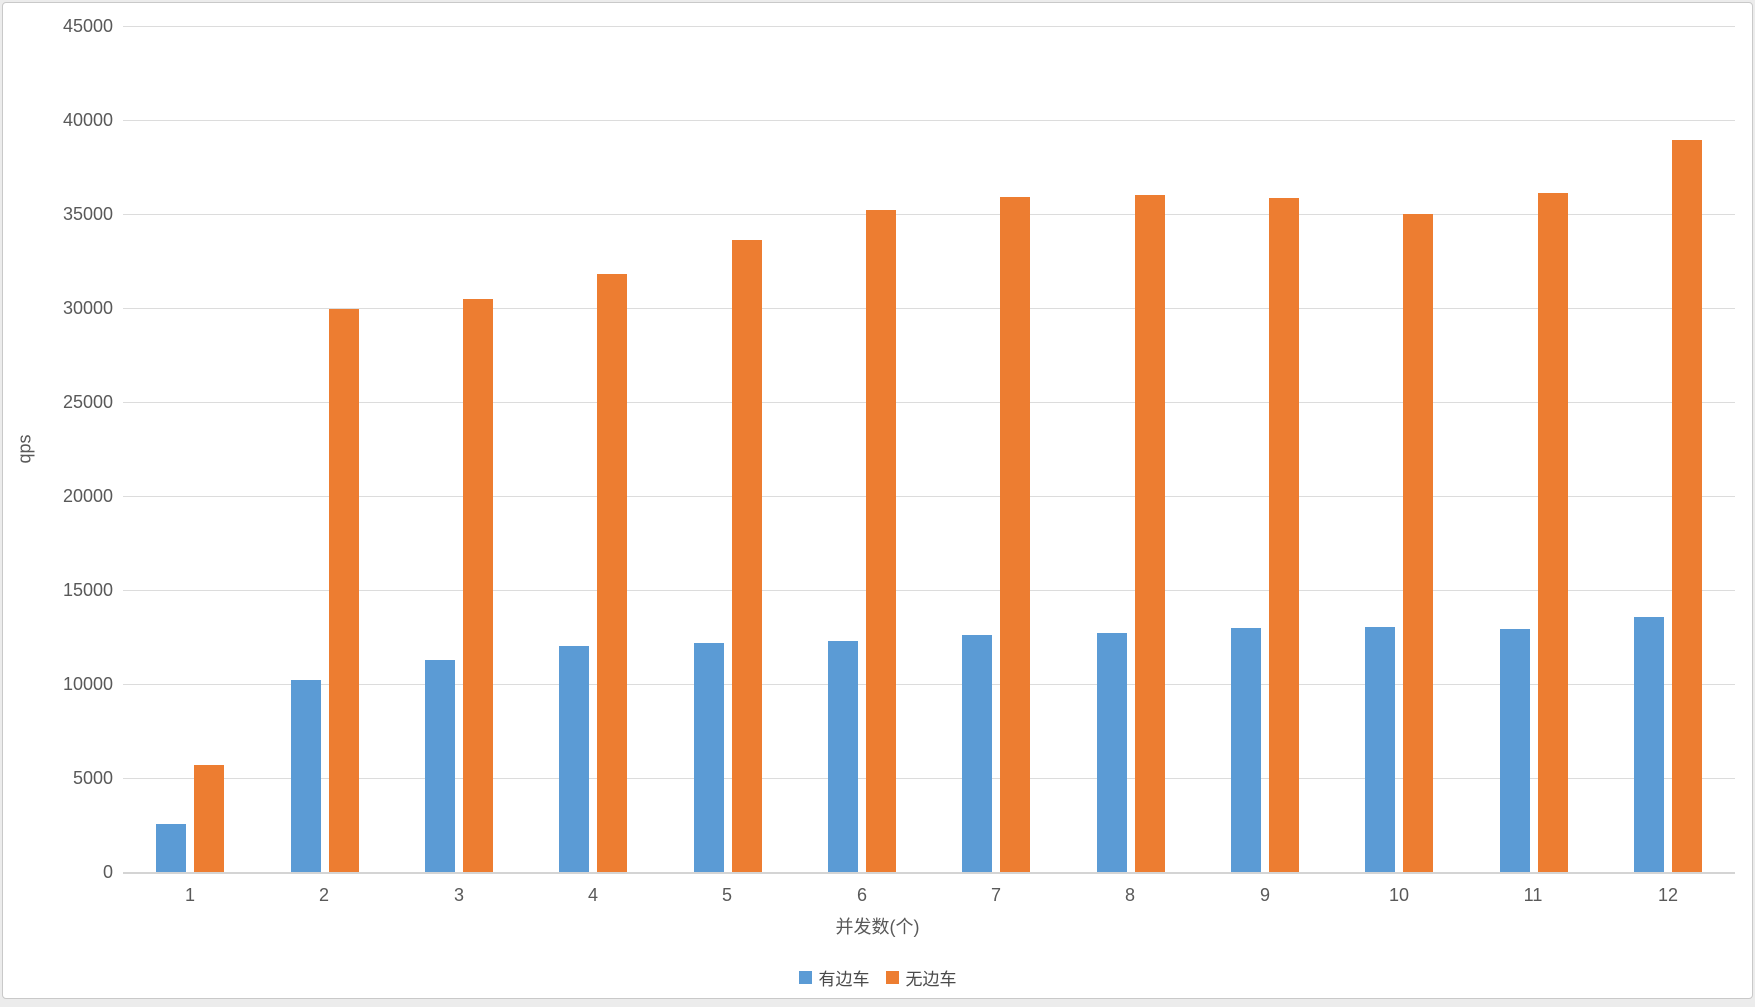 The height and width of the screenshot is (1007, 1755). Describe the element at coordinates (844, 979) in the screenshot. I see `legend-label: 有边车` at that location.